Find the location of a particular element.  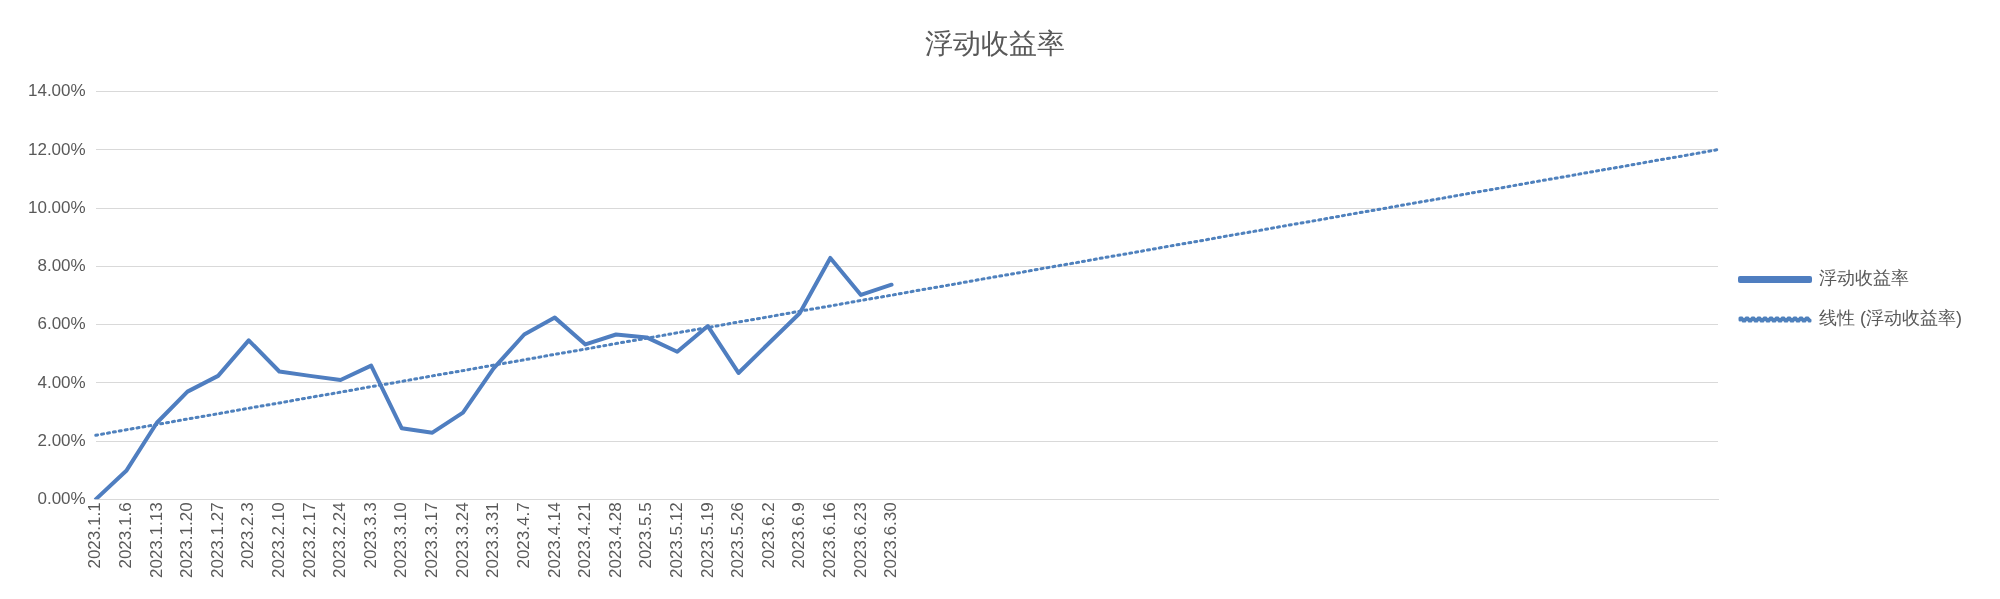

x-tick-label: 2023.6.2 is located at coordinates (768, 535).